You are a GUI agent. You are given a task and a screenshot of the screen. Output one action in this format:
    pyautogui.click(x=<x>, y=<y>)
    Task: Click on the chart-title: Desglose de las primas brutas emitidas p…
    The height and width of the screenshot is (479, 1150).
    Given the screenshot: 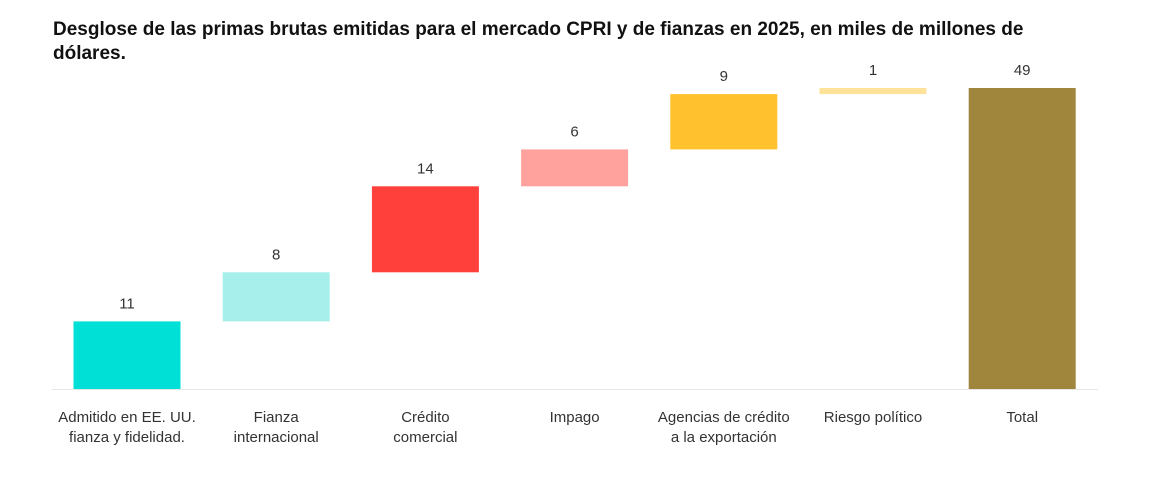 What is the action you would take?
    pyautogui.click(x=538, y=41)
    